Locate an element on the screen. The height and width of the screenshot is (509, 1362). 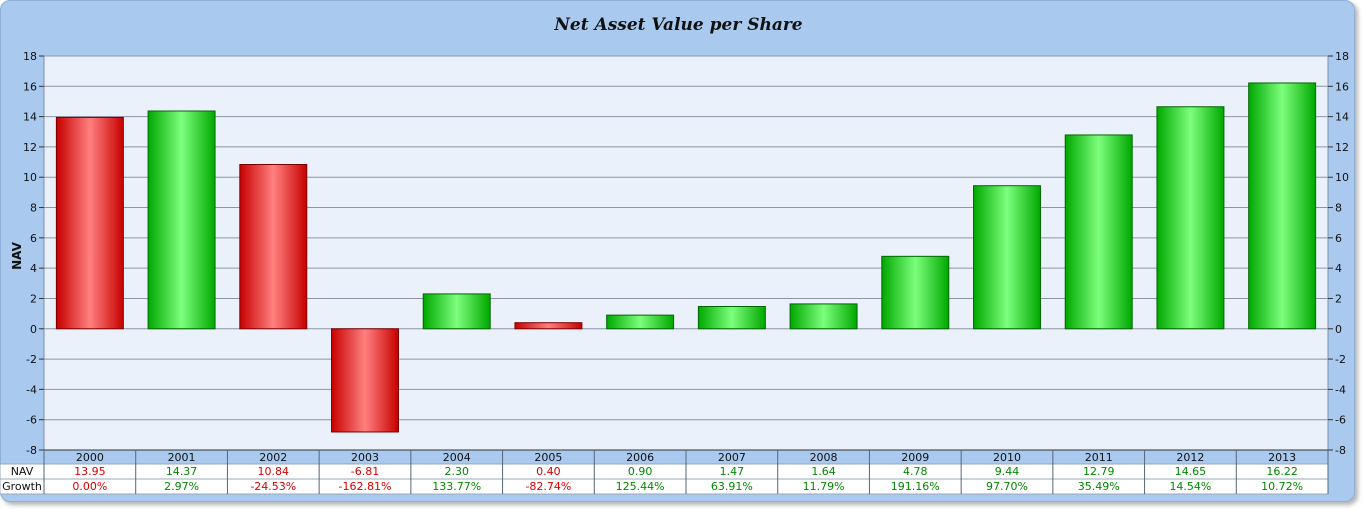
growth-cell: -162.81% is located at coordinates (365, 486).